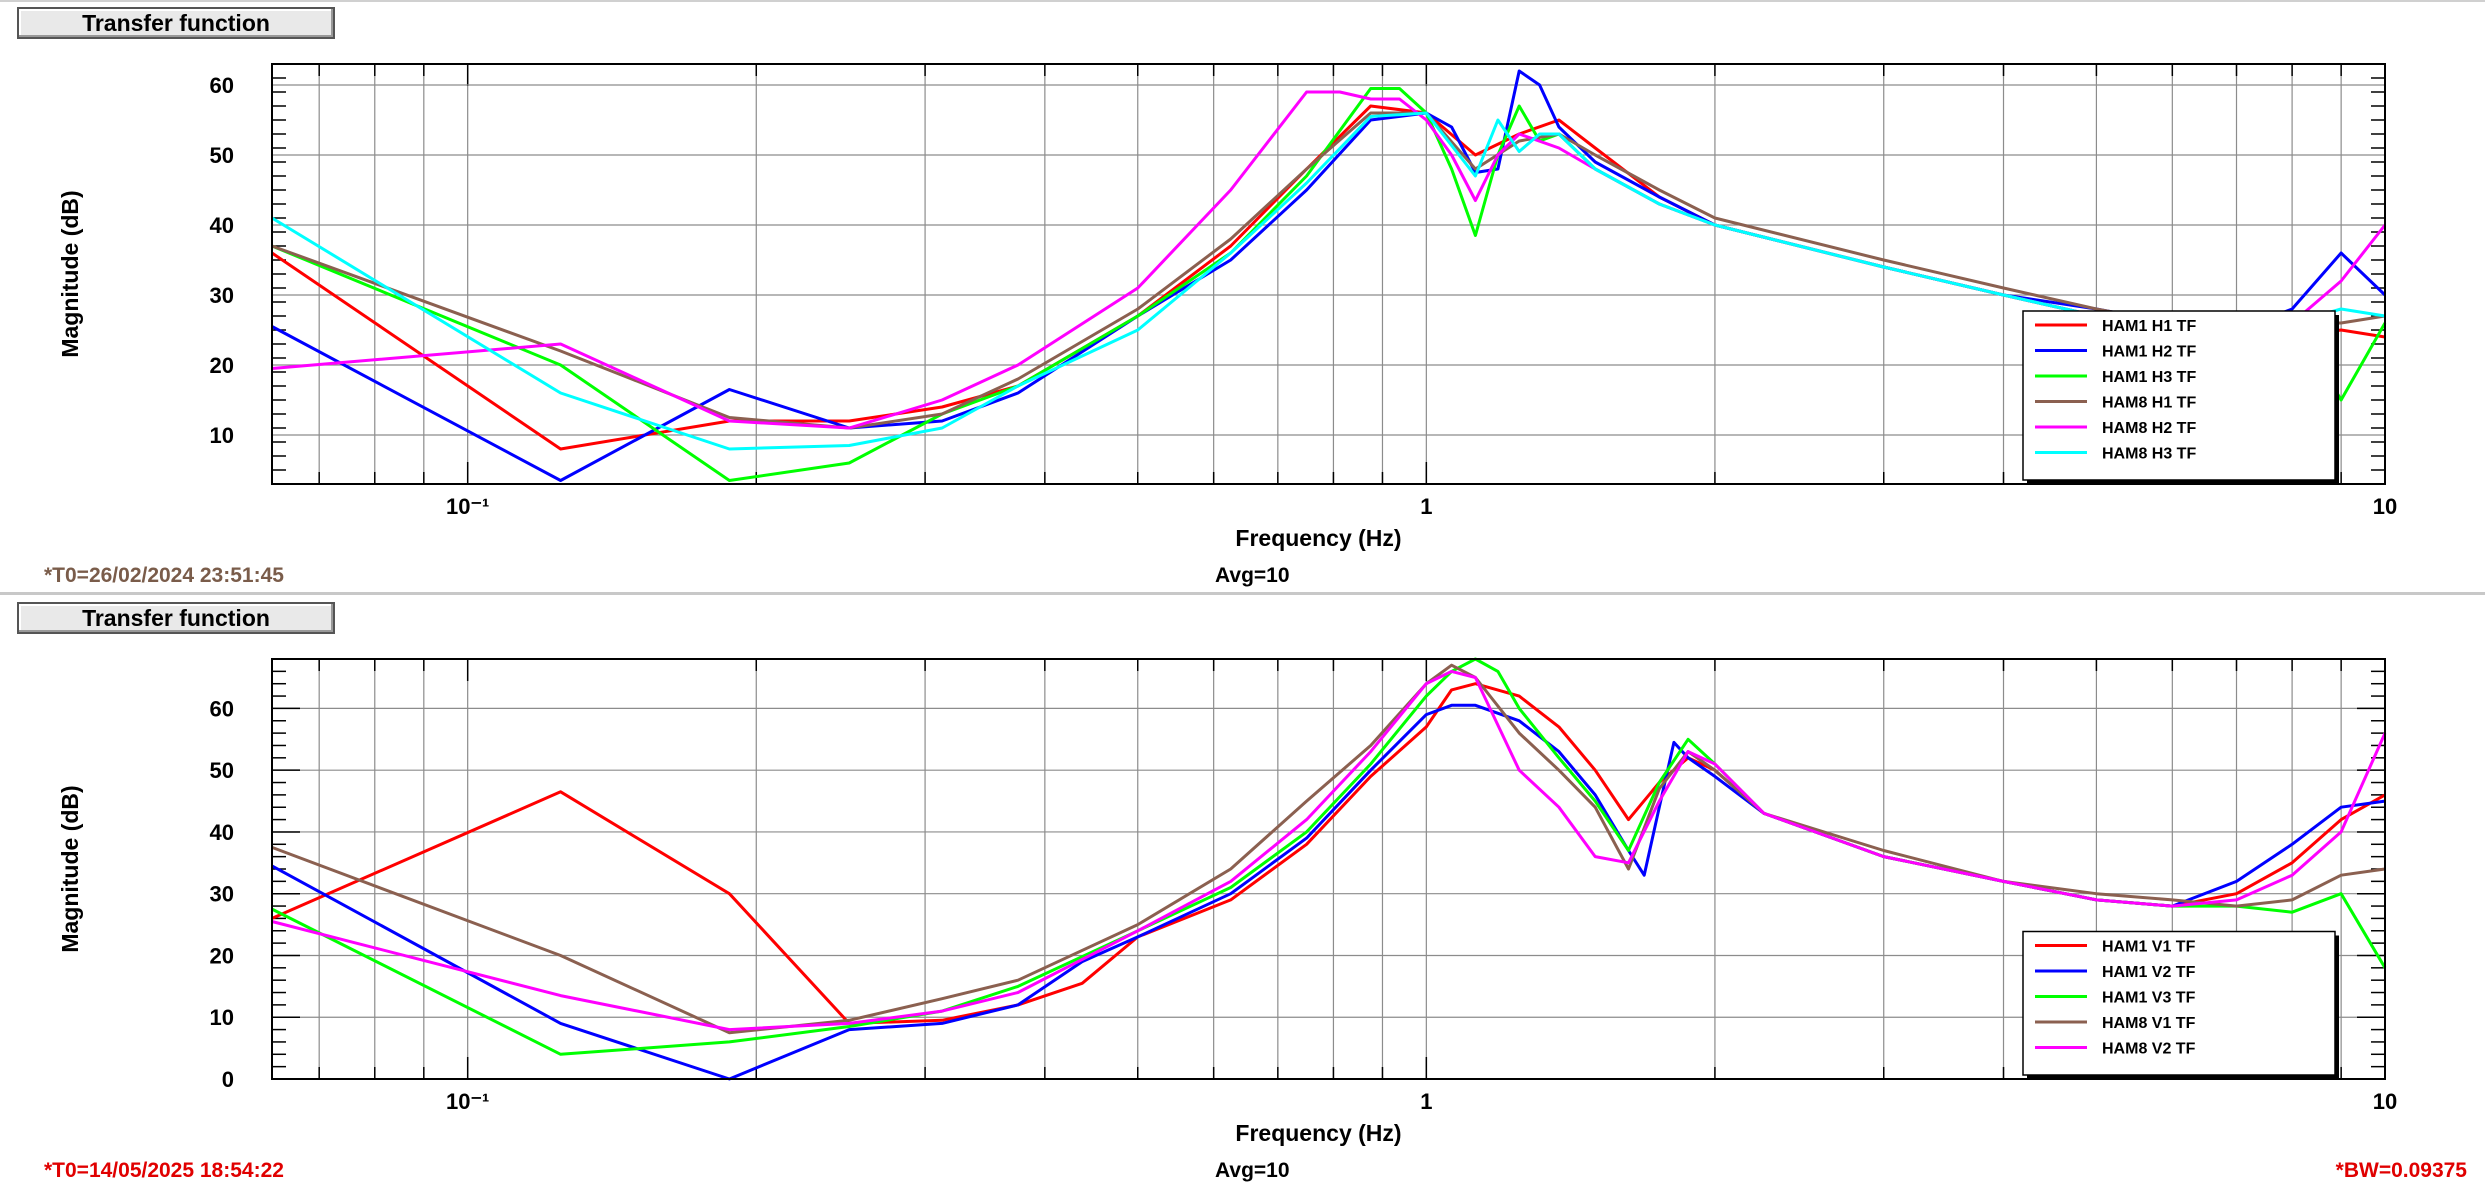 This screenshot has height=1187, width=2485. What do you see at coordinates (2149, 403) in the screenshot?
I see `legend-entry: HAM8 H1 TF` at bounding box center [2149, 403].